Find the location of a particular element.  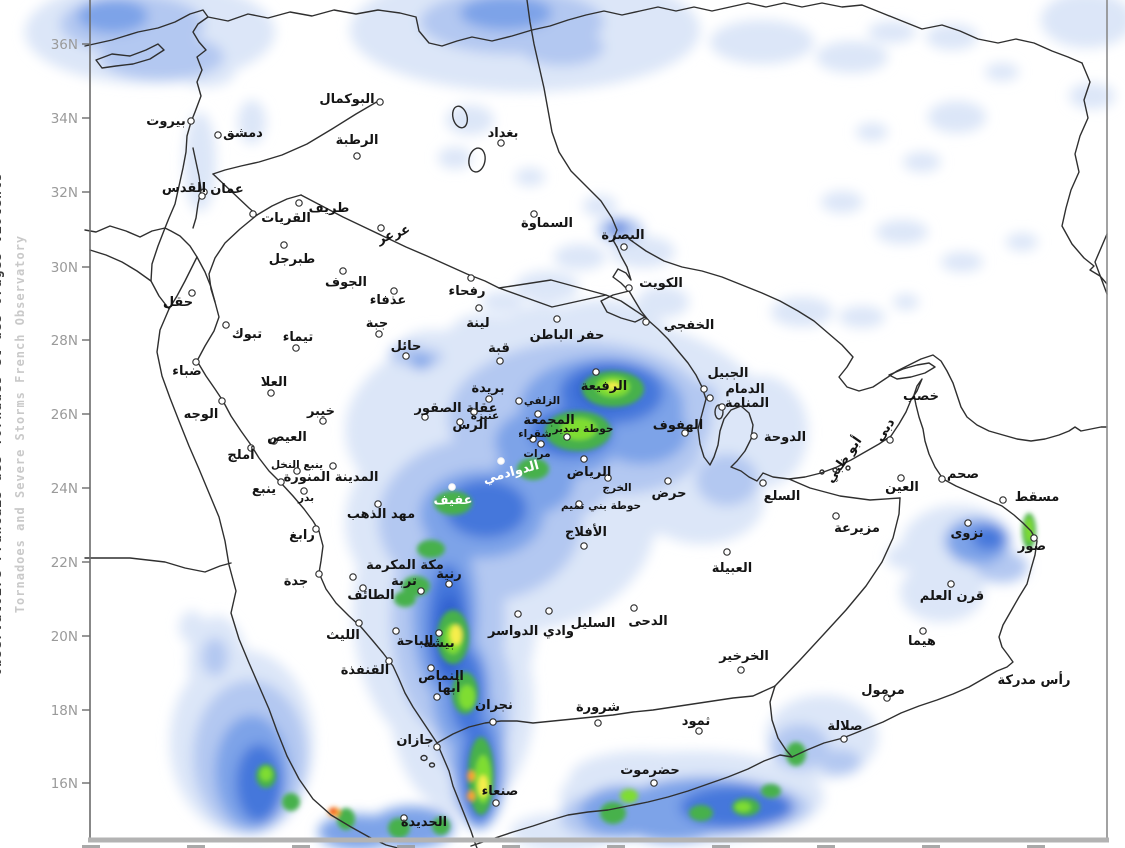

yemen-saudi-border is located at coordinates (606, 714).